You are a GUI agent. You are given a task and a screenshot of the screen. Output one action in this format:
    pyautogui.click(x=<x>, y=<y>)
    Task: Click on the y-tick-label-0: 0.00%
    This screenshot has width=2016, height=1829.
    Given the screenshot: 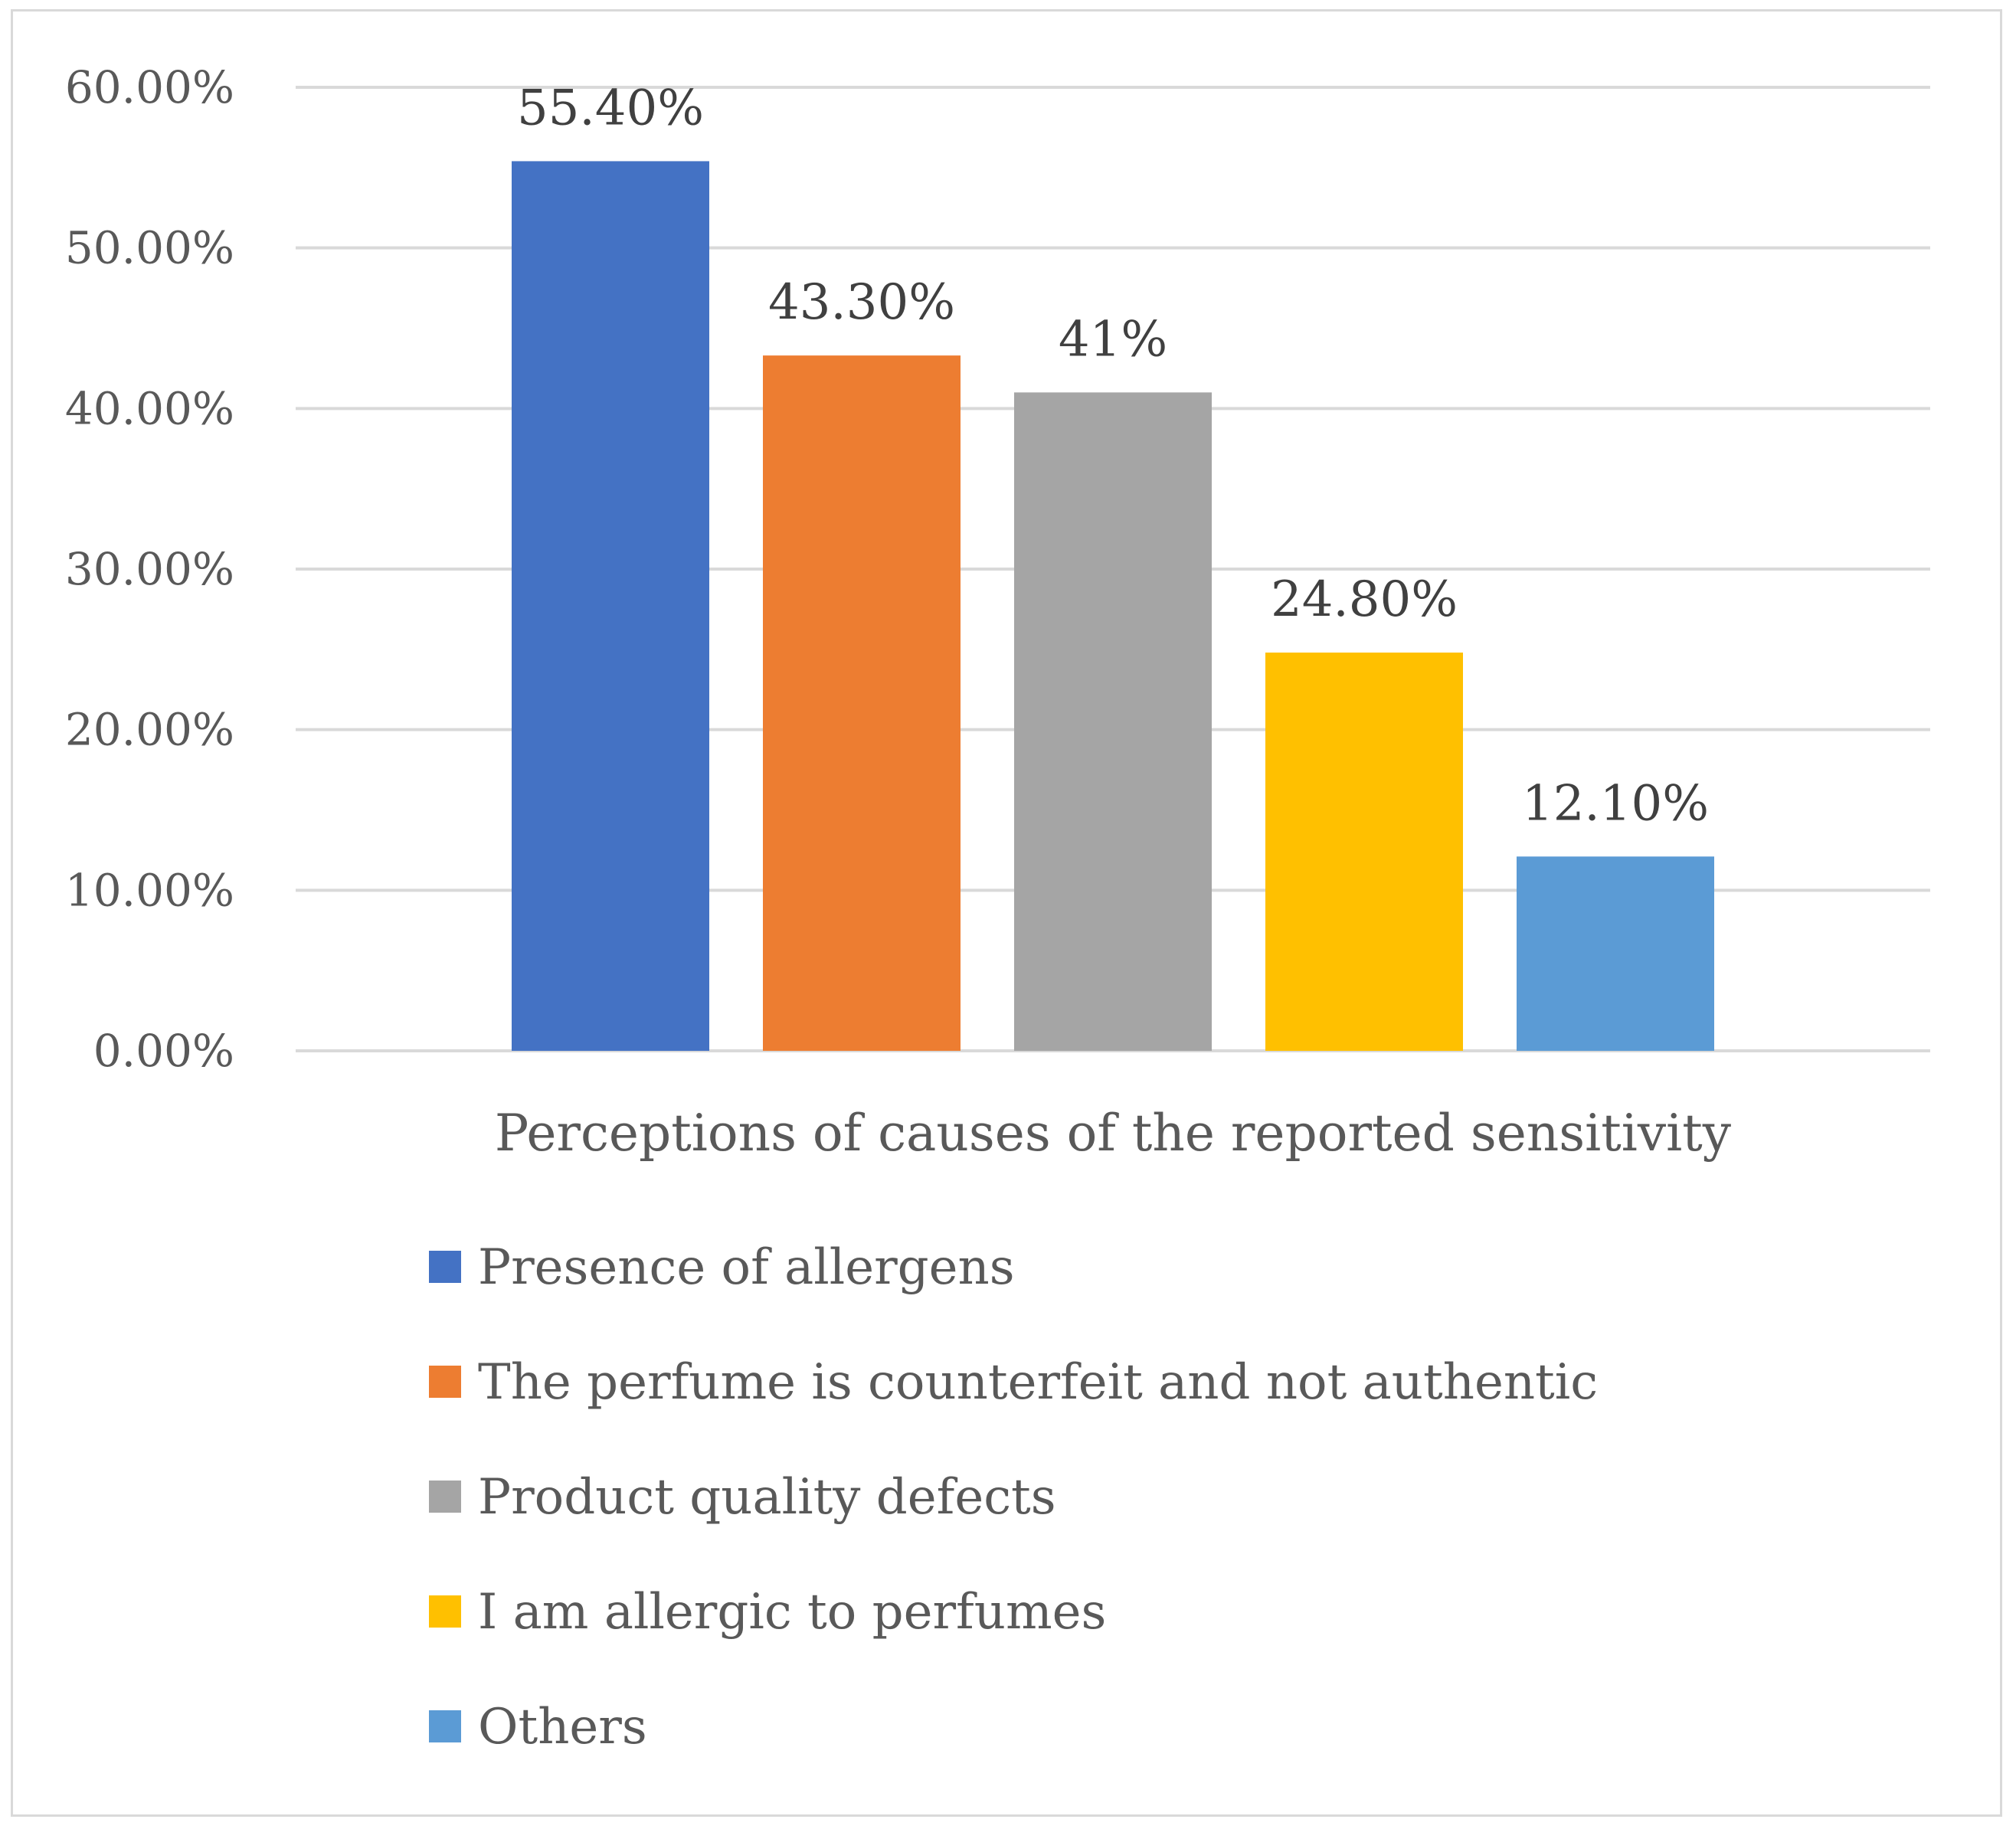 What is the action you would take?
    pyautogui.click(x=163, y=1051)
    